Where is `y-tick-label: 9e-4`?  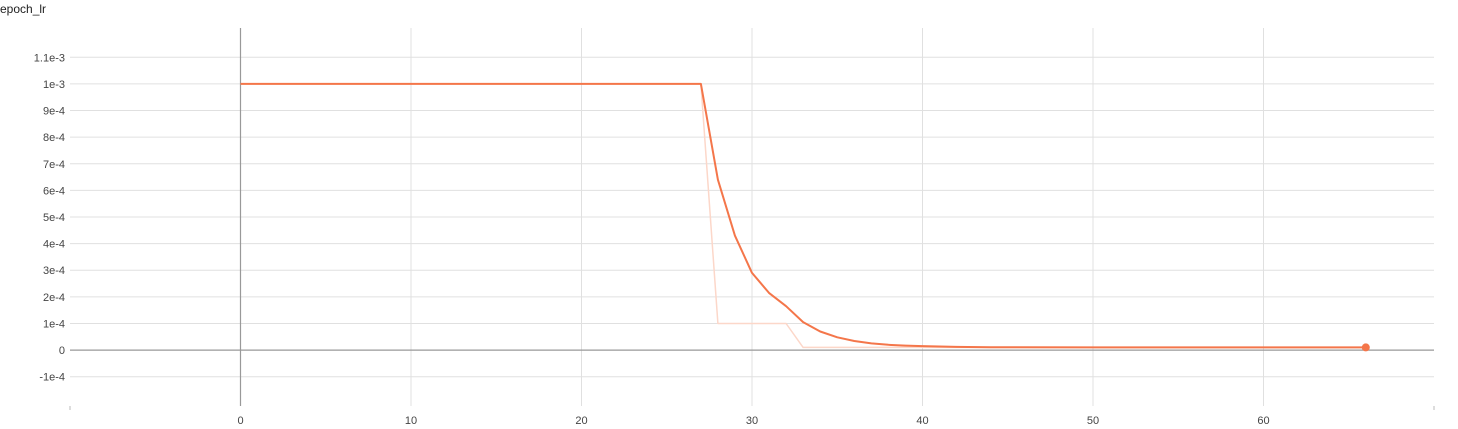
y-tick-label: 9e-4 is located at coordinates (54, 112).